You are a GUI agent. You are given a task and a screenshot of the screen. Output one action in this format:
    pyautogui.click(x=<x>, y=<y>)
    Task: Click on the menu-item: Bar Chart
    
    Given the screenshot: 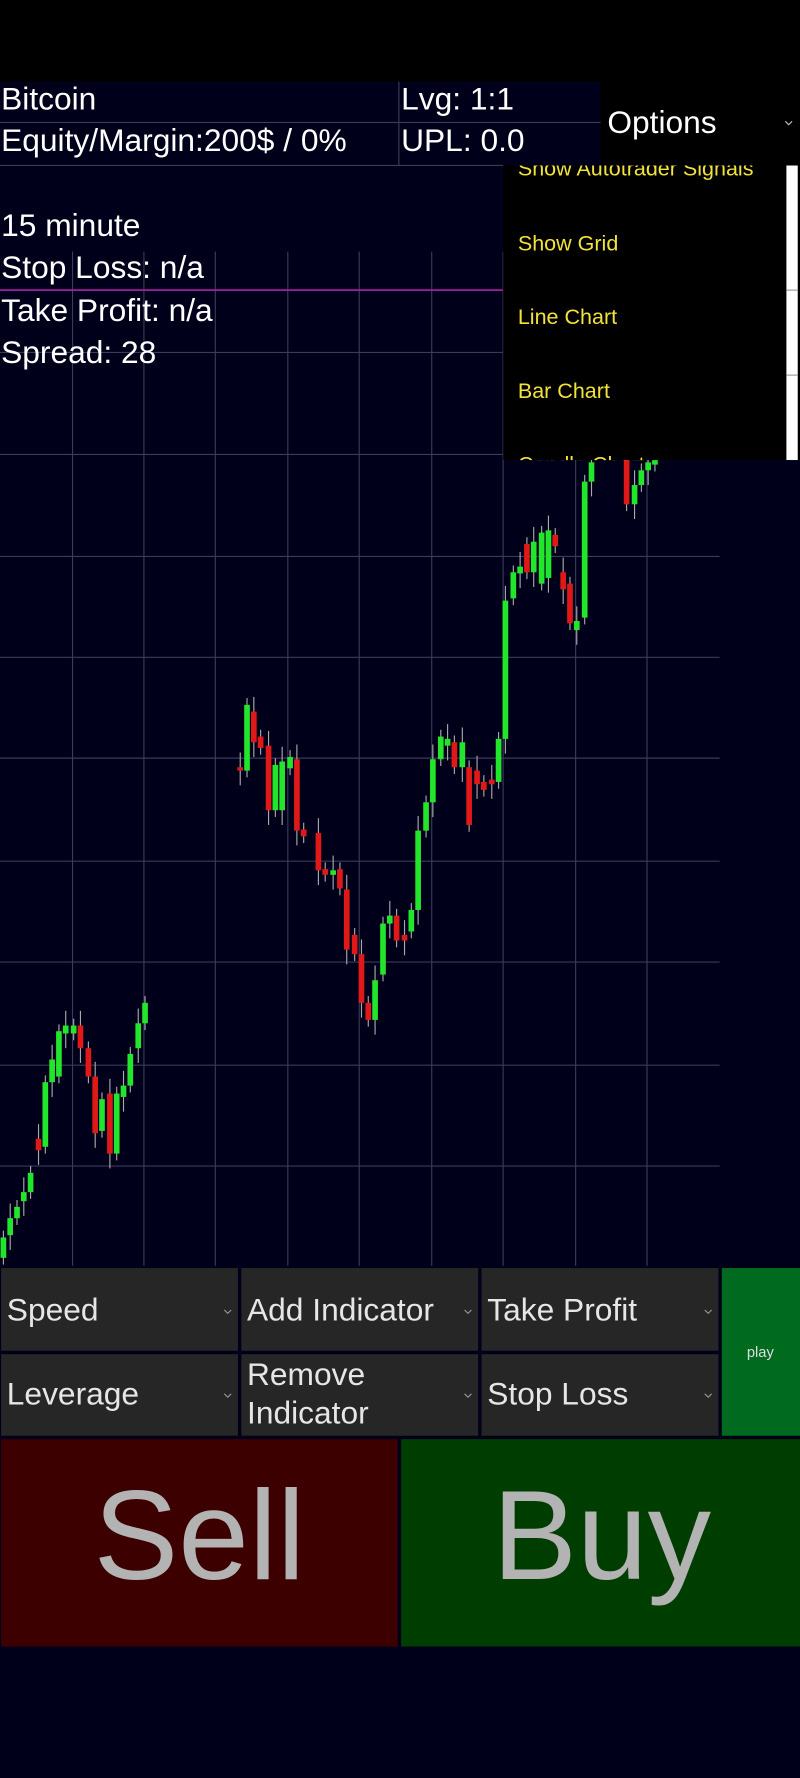 What is the action you would take?
    pyautogui.click(x=564, y=391)
    